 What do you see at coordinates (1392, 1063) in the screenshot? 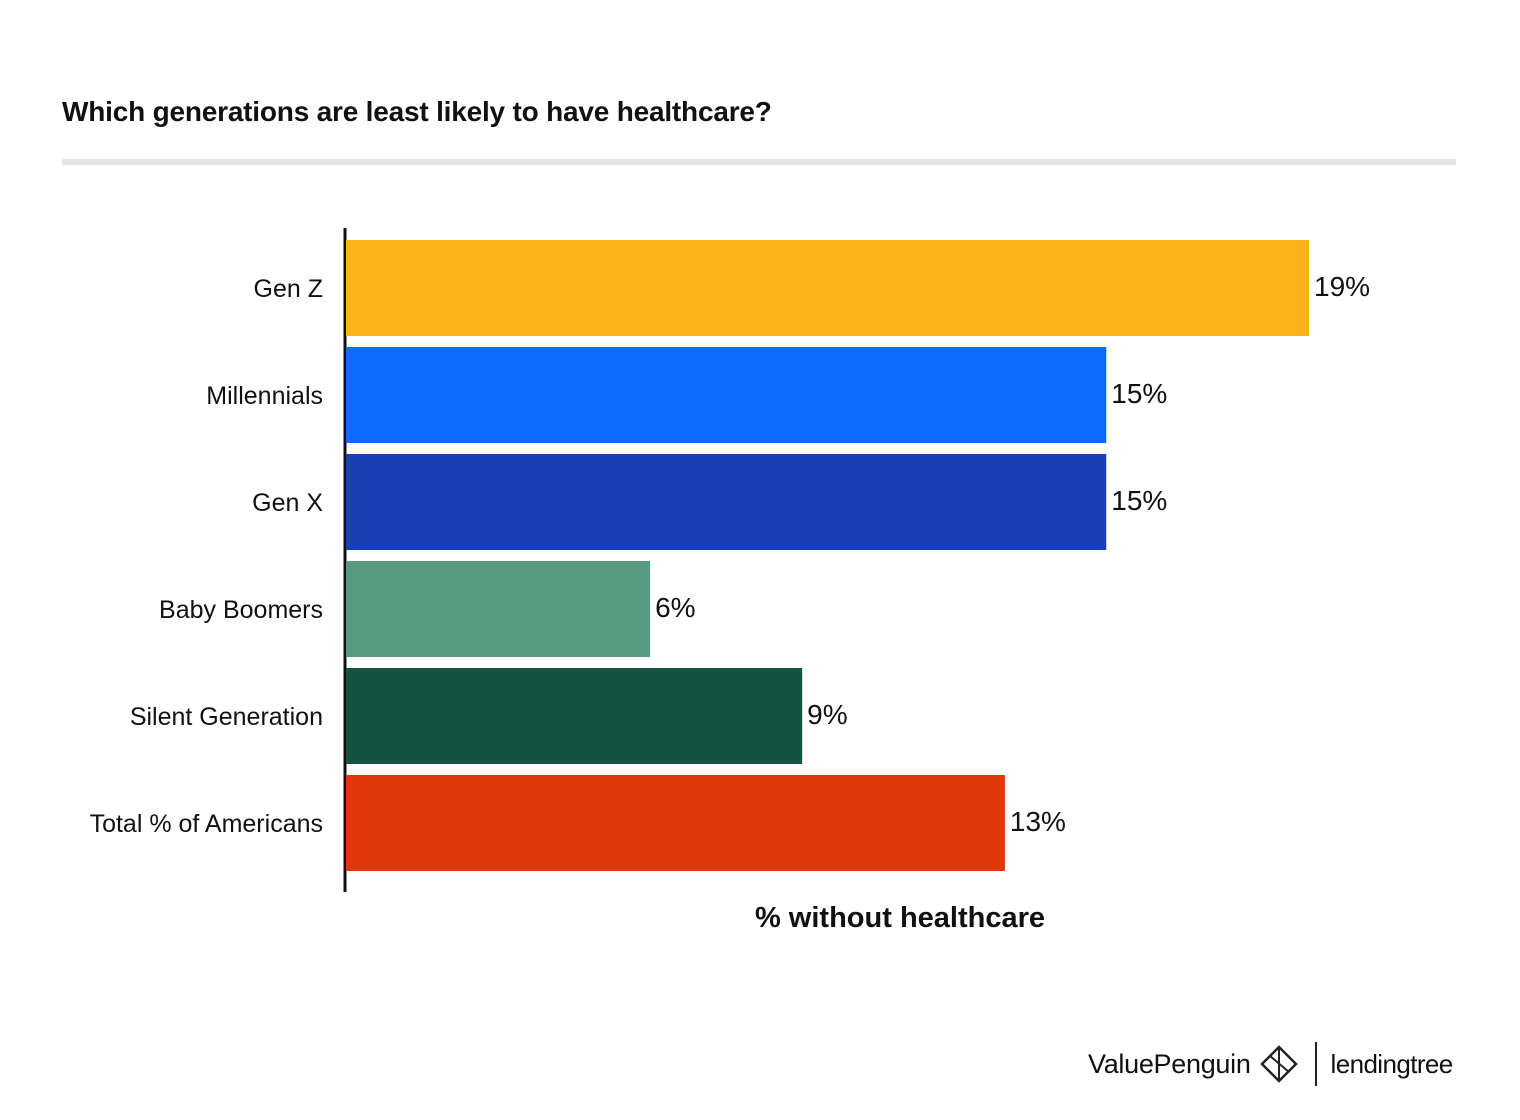
I see `lendingtree-logo-text: lendingtree` at bounding box center [1392, 1063].